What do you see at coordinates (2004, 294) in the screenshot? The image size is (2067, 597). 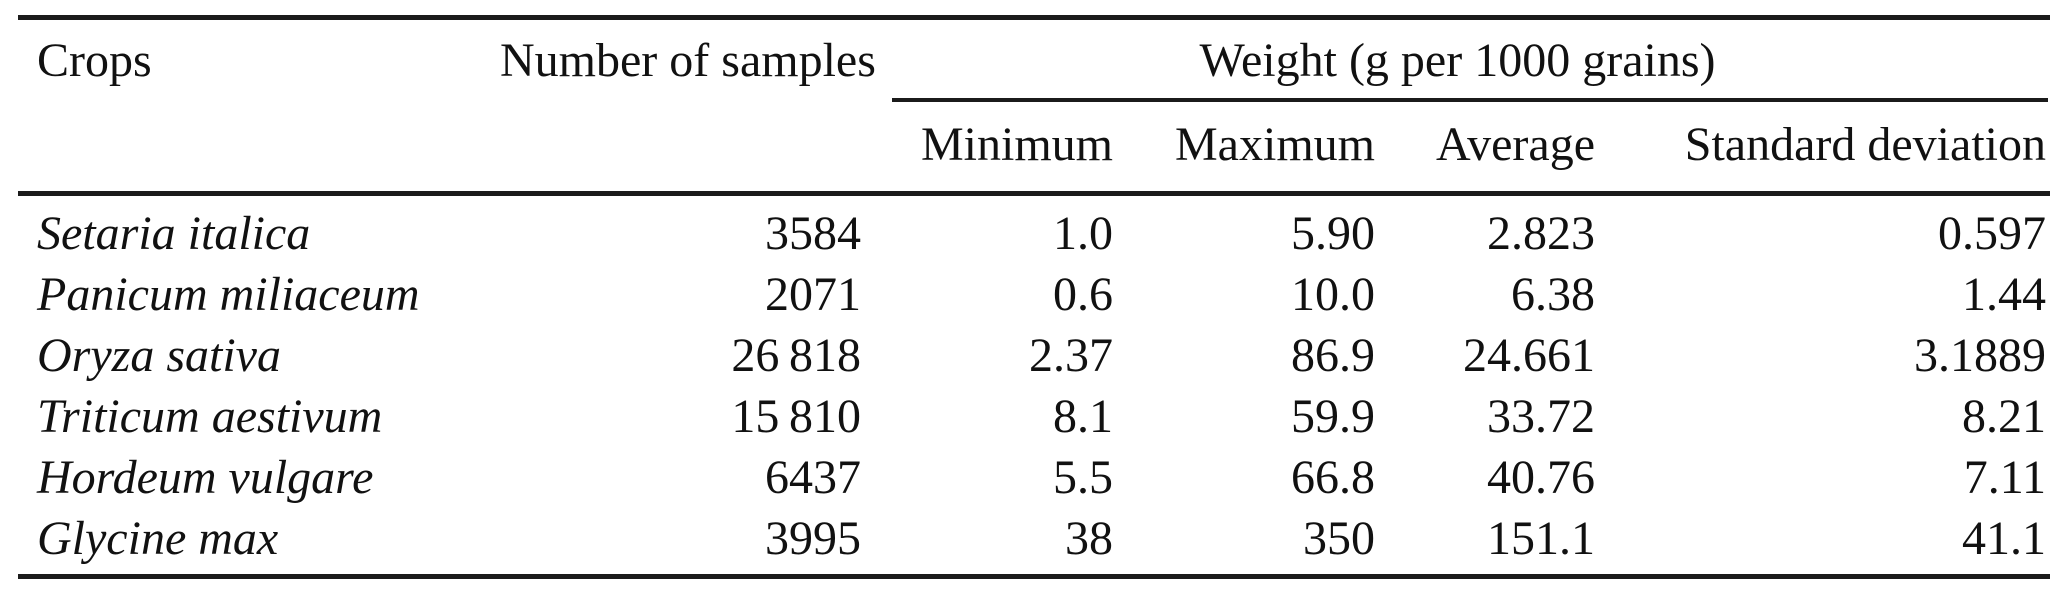 I see `stddev-cell: 1.44` at bounding box center [2004, 294].